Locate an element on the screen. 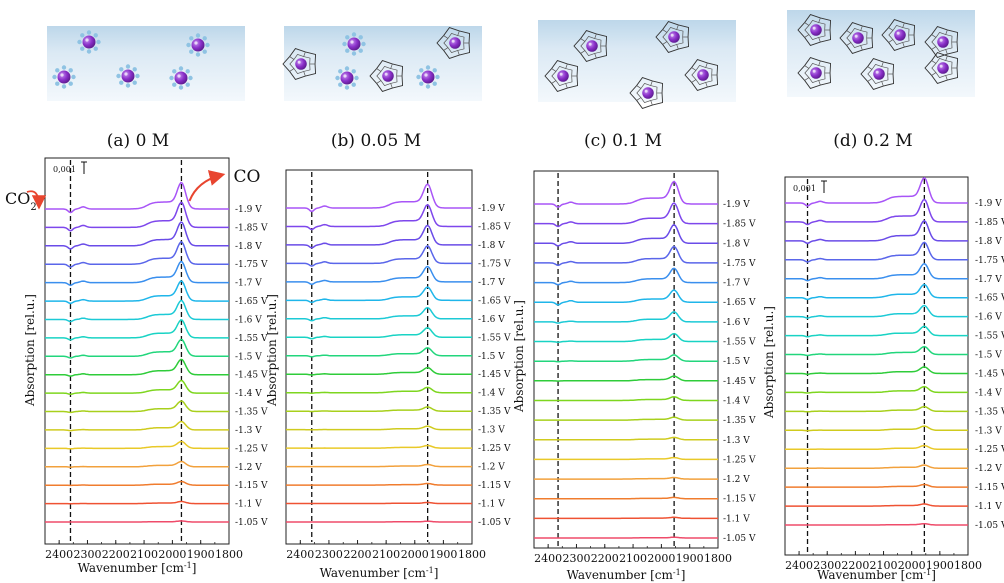 This screenshot has width=1004, height=583. series-label: -1.3 V is located at coordinates (491, 431).